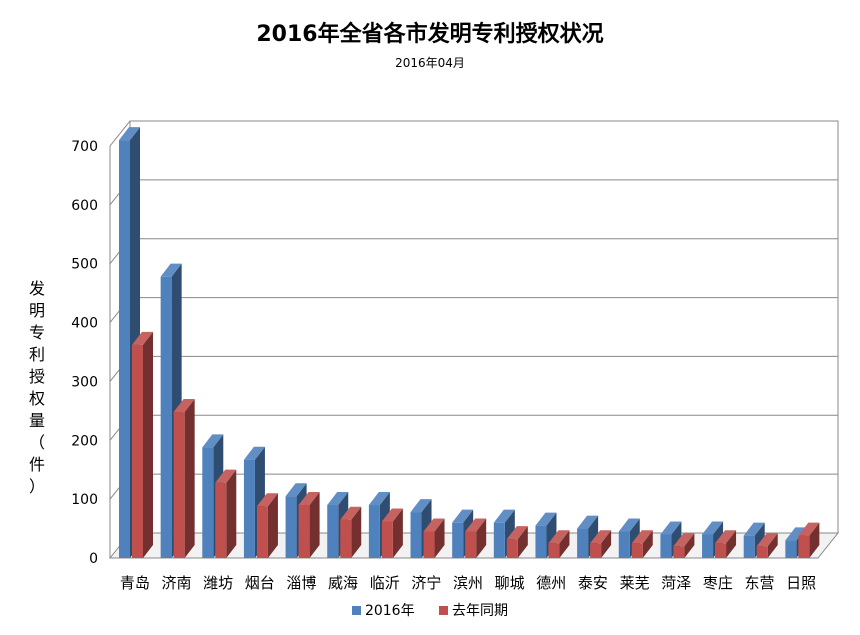  Describe the element at coordinates (635, 583) in the screenshot. I see `x-tick-label: 莱芜` at that location.